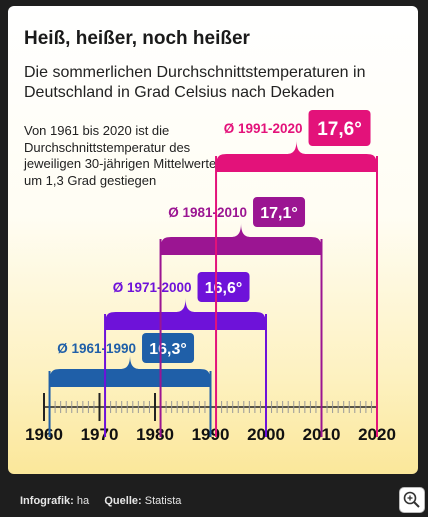 This screenshot has height=517, width=428. Describe the element at coordinates (100, 434) in the screenshot. I see `x-tick-label: 1970` at that location.